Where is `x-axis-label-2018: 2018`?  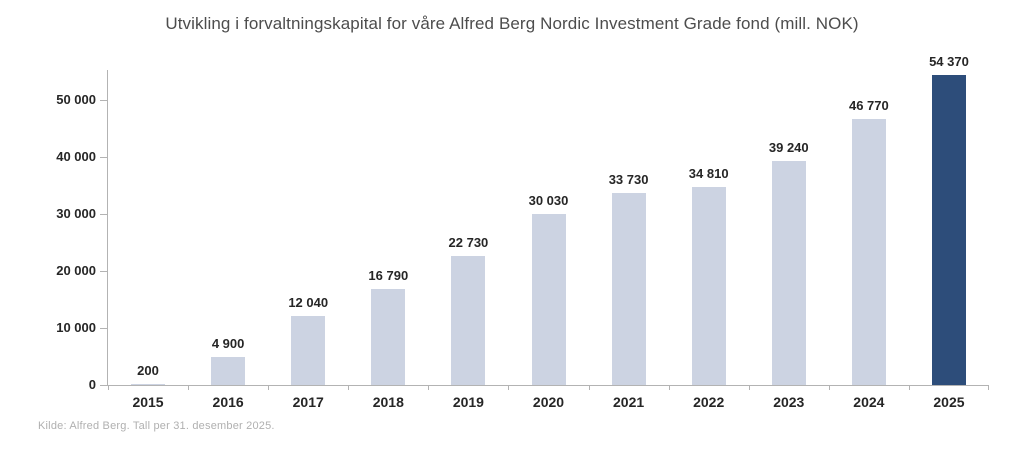
x-axis-label-2018: 2018 is located at coordinates (388, 402).